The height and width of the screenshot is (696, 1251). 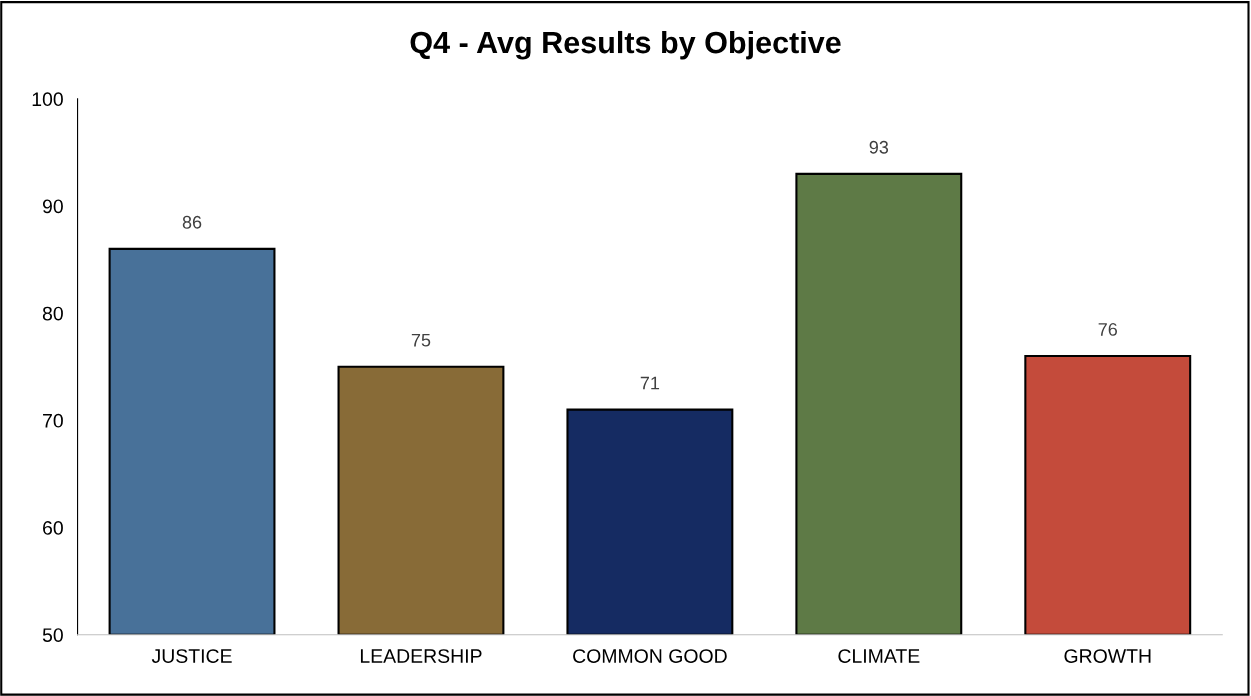 I want to click on data-label: 75, so click(x=421, y=340).